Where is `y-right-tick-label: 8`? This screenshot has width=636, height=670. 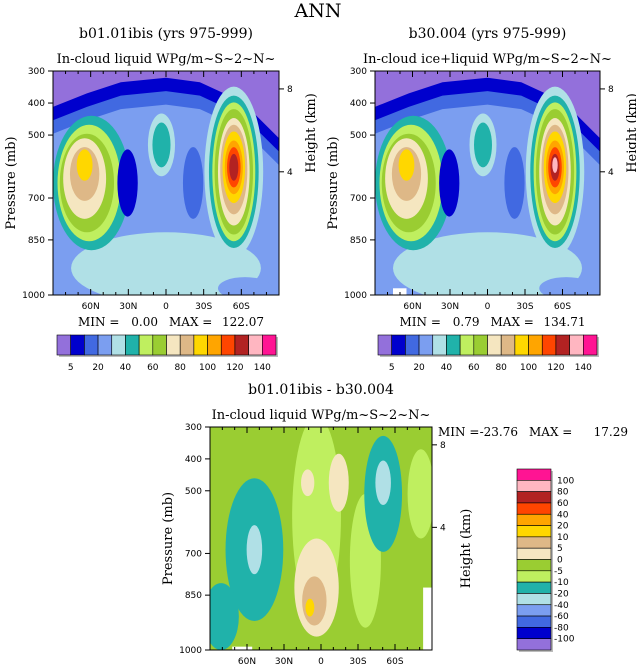
y-right-tick-label: 8 is located at coordinates (290, 90).